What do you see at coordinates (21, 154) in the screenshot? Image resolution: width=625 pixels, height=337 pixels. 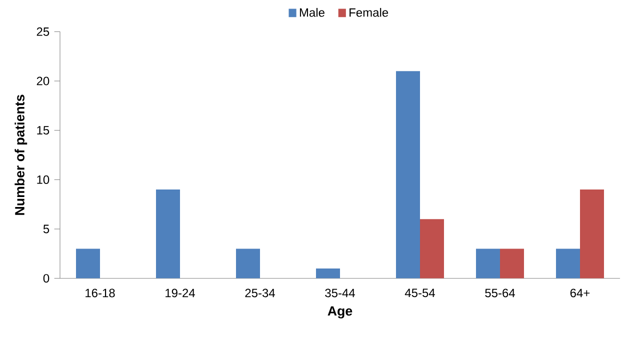 I see `y-axis-title: Number of patients` at bounding box center [21, 154].